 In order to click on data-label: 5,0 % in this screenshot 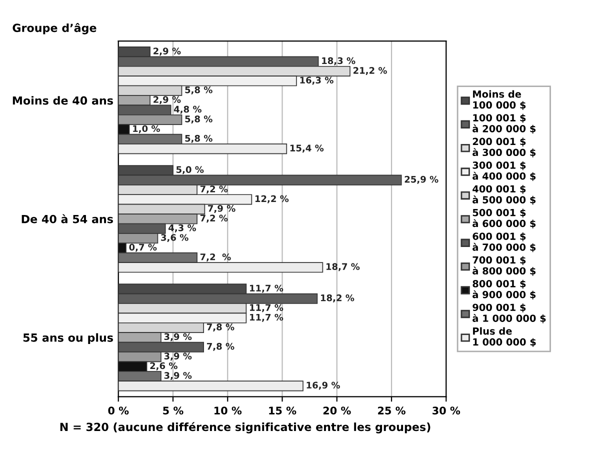, I will do `click(190, 170)`.